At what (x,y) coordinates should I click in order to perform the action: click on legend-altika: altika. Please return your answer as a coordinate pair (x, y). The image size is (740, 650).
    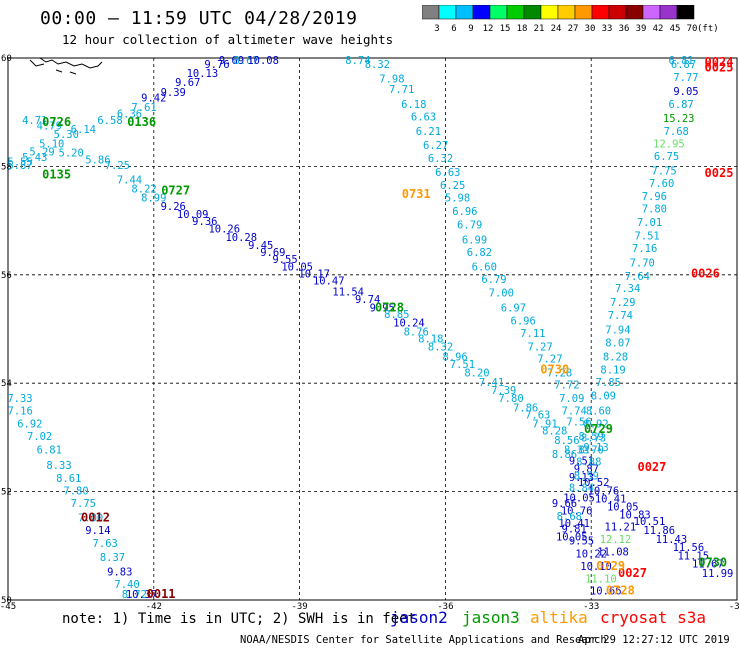
    Looking at the image, I should click on (559, 617).